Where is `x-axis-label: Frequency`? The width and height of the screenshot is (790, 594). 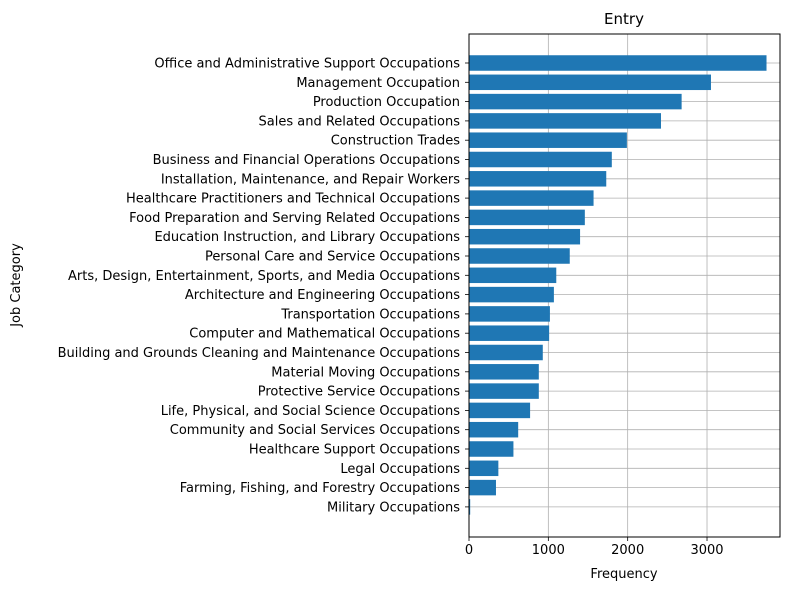
x-axis-label: Frequency is located at coordinates (623, 574).